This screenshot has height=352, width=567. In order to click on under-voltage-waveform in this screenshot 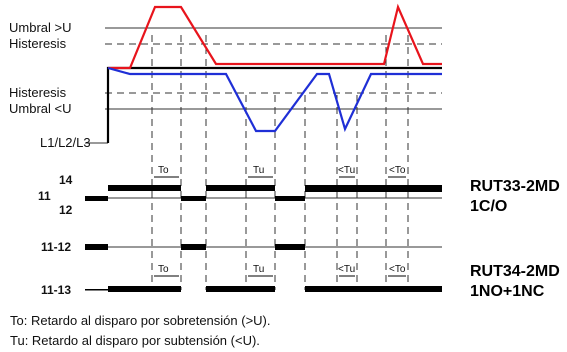, I will do `click(274, 99)`.